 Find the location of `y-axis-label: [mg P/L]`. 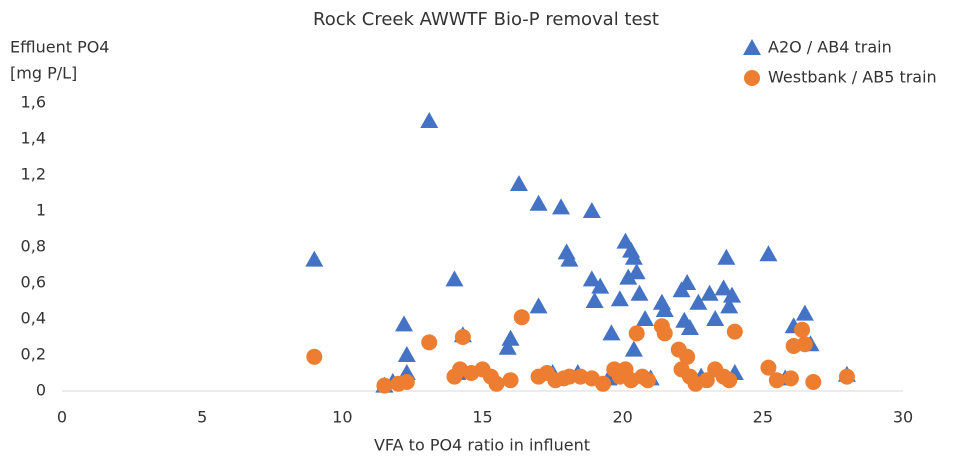

y-axis-label: [mg P/L] is located at coordinates (43, 73).